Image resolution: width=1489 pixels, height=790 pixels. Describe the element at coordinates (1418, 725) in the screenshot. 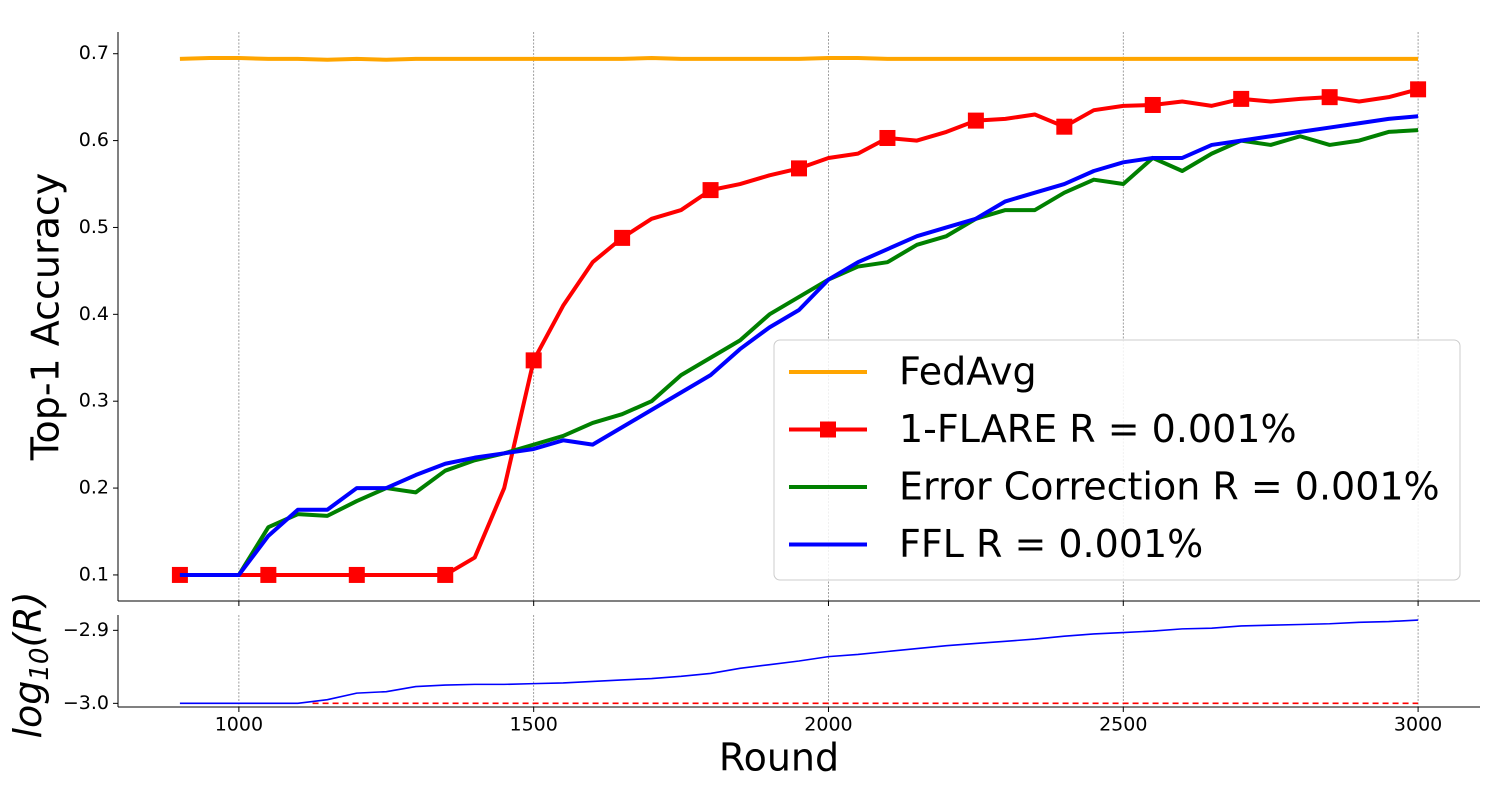

I see `x-tick-label: 3000` at that location.